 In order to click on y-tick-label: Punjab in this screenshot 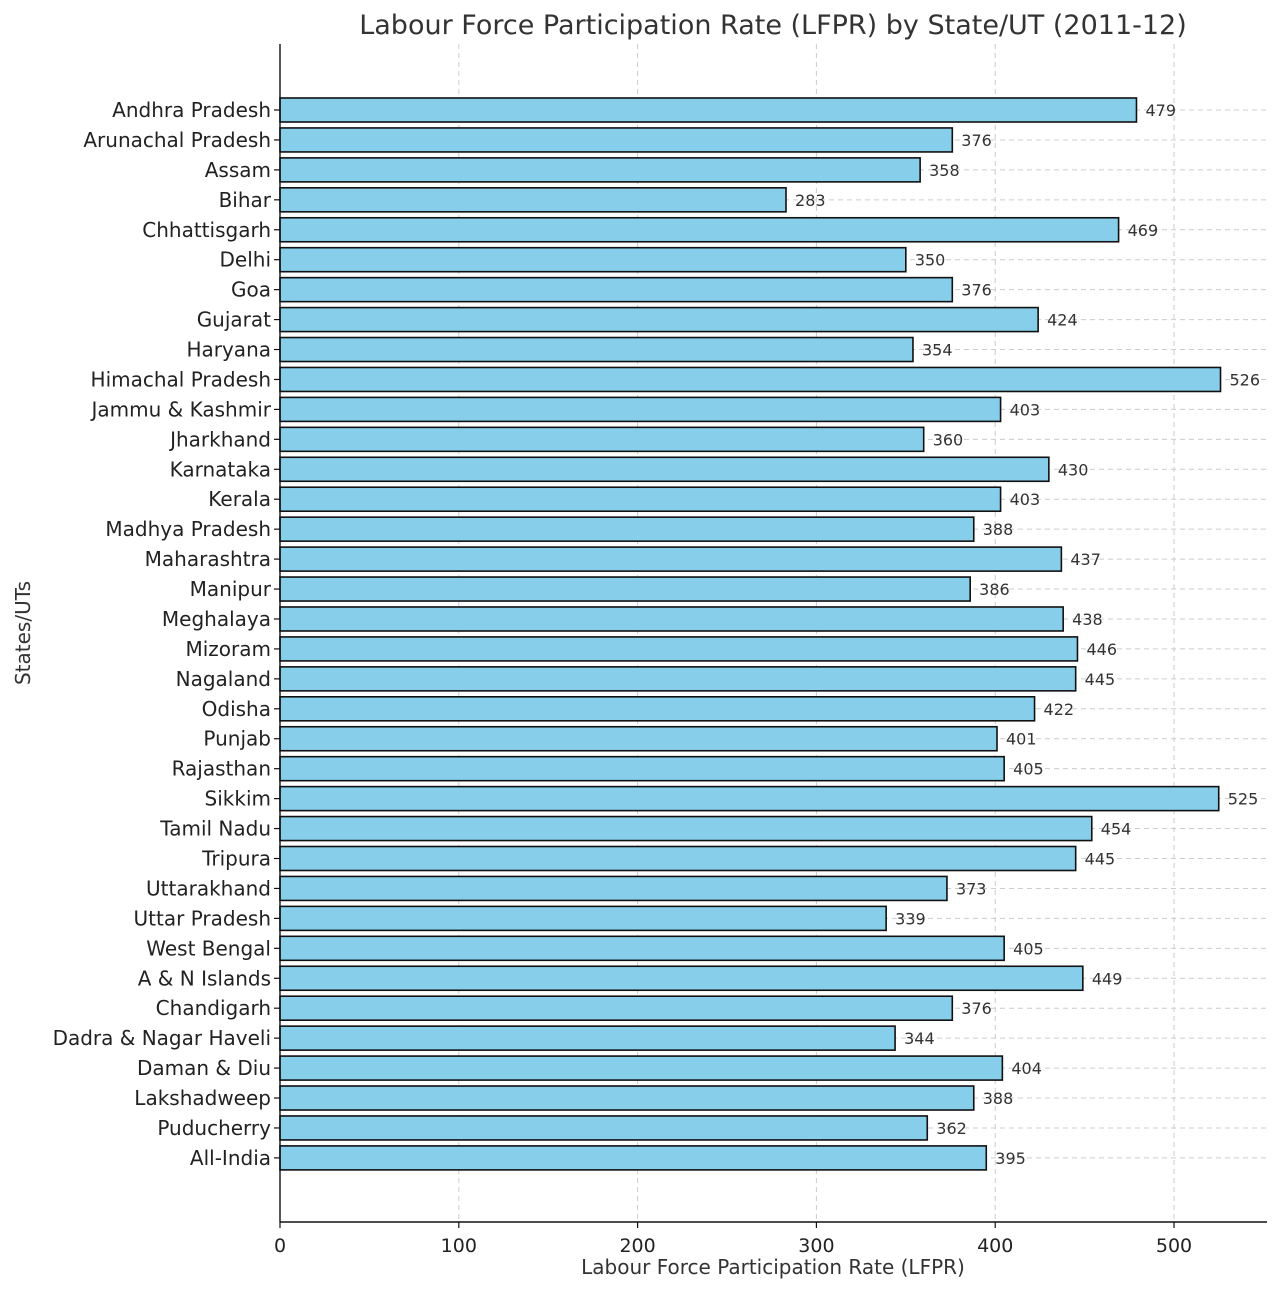, I will do `click(237, 739)`.